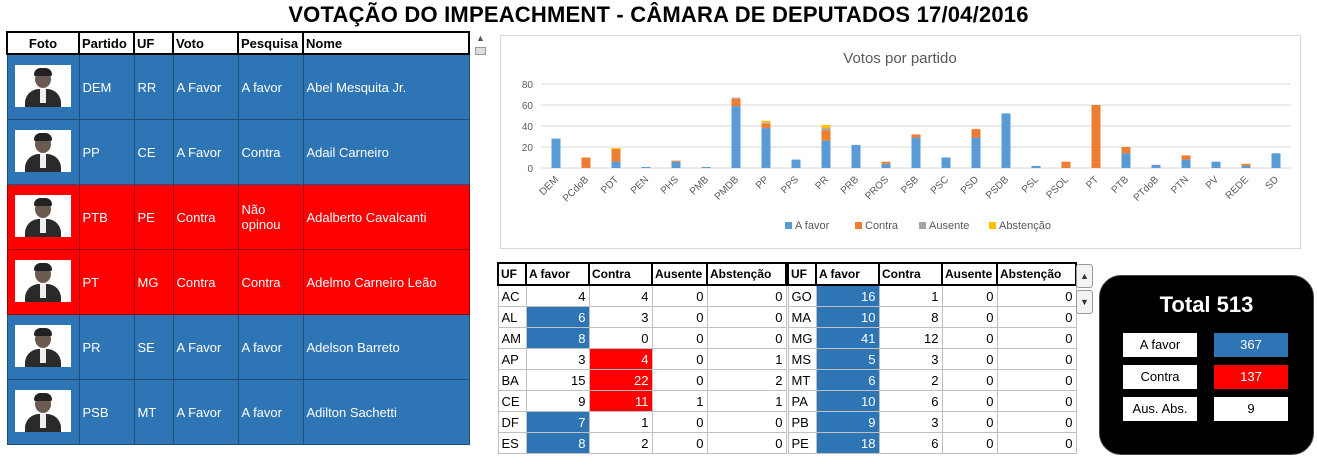  Describe the element at coordinates (557, 380) in the screenshot. I see `favor-cell: 15` at that location.